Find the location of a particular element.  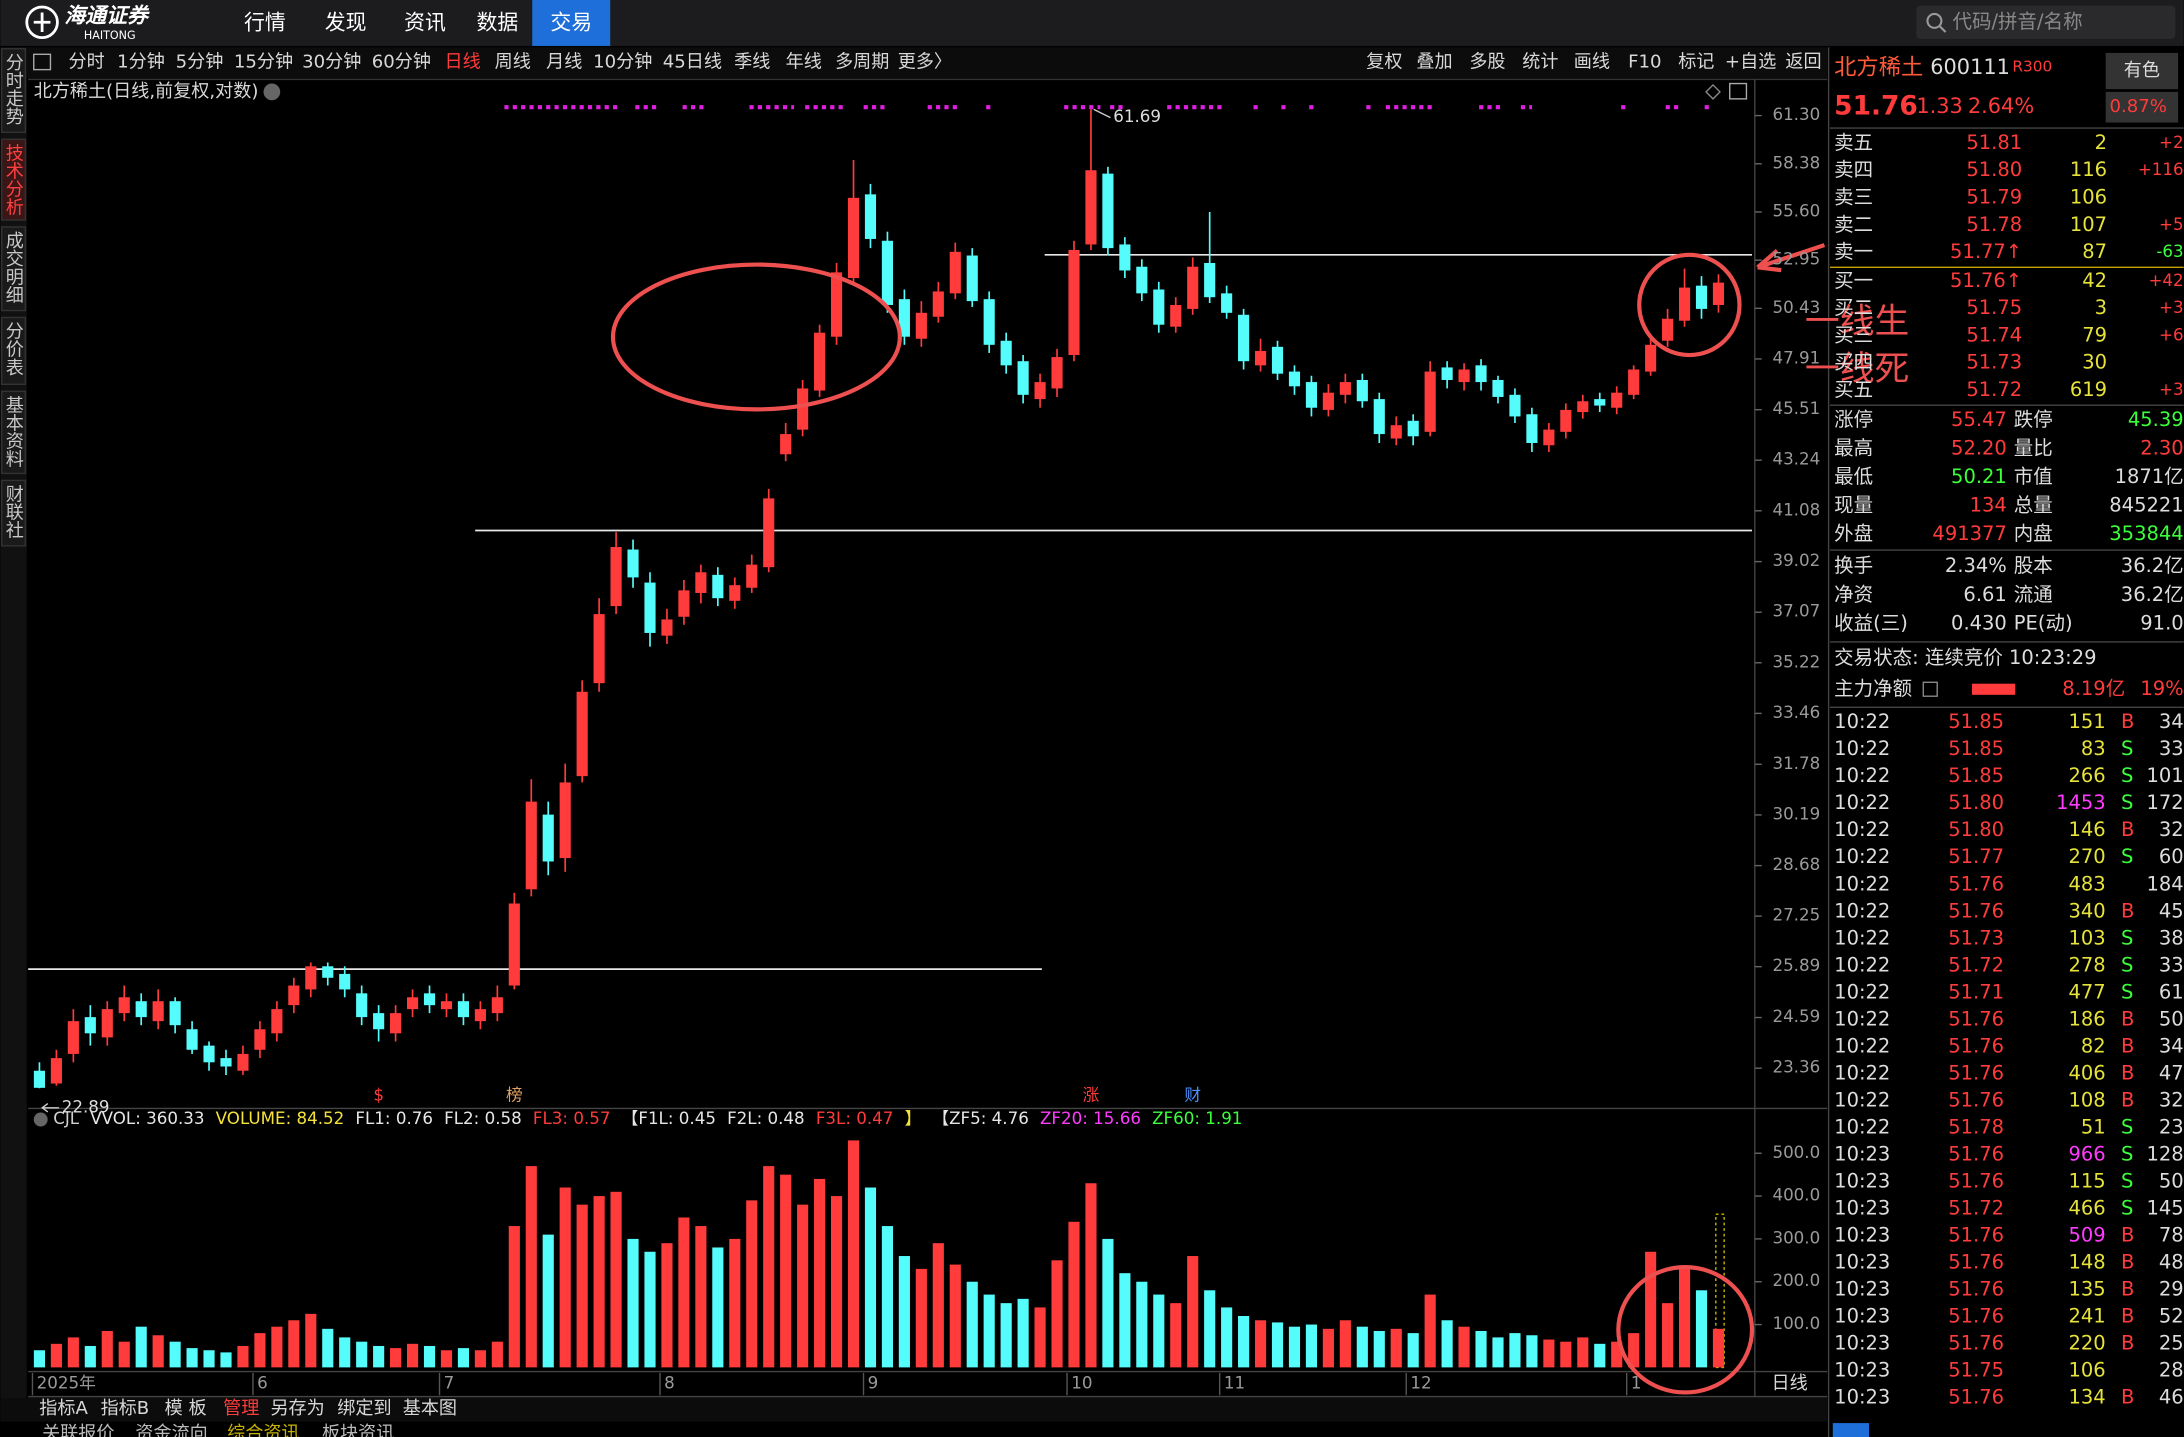

y-tick-label: 24.59 is located at coordinates (1796, 1016).